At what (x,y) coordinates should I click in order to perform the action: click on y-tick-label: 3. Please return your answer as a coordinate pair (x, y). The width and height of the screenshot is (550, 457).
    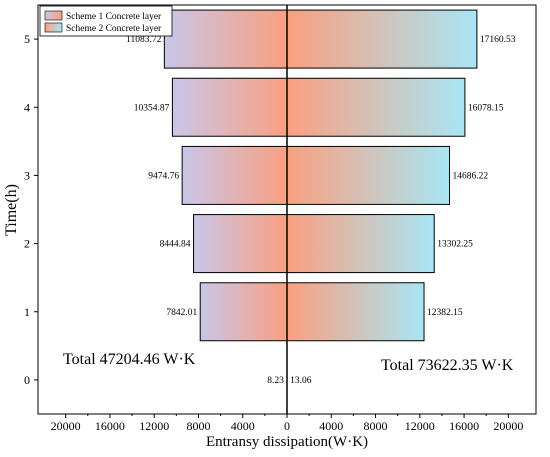
    Looking at the image, I should click on (27, 175).